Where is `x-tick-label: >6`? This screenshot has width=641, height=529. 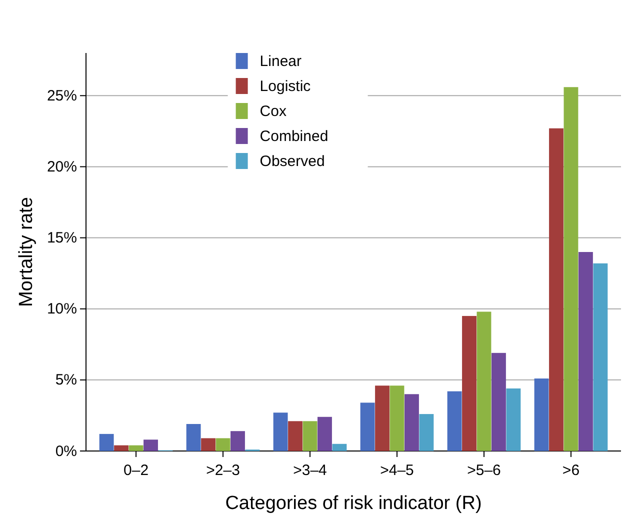 x-tick-label: >6 is located at coordinates (571, 470).